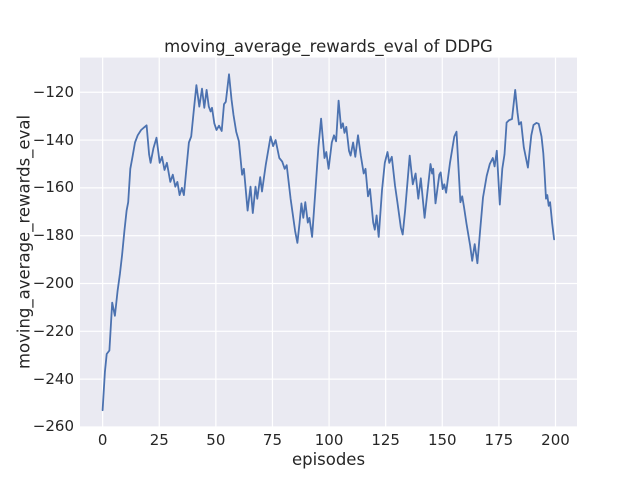 The height and width of the screenshot is (480, 640). I want to click on x-axis-label: episodes, so click(328, 459).